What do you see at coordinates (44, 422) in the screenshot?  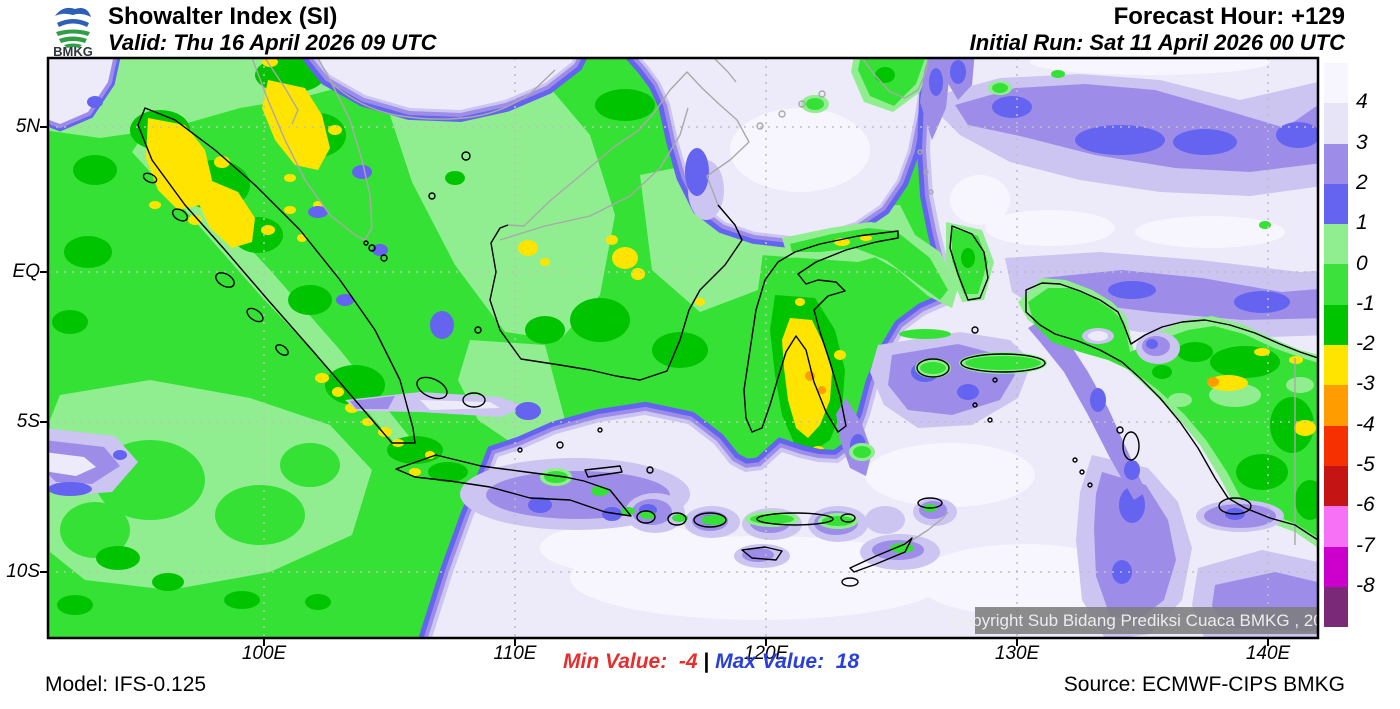 I see `lat-tick-5s` at bounding box center [44, 422].